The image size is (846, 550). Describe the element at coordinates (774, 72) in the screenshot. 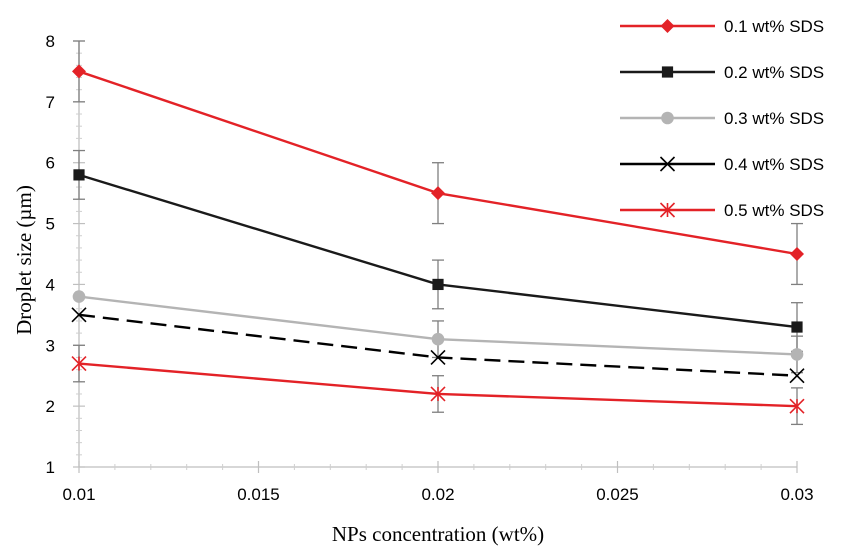

I see `legend-label: 0.2 wt% SDS` at that location.